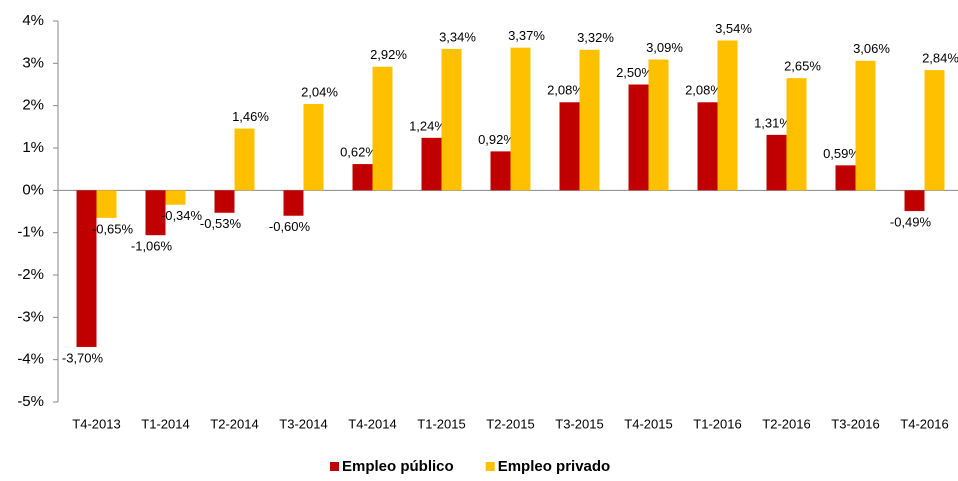 This screenshot has height=481, width=958. What do you see at coordinates (496, 139) in the screenshot?
I see `data-label: 0,92%` at bounding box center [496, 139].